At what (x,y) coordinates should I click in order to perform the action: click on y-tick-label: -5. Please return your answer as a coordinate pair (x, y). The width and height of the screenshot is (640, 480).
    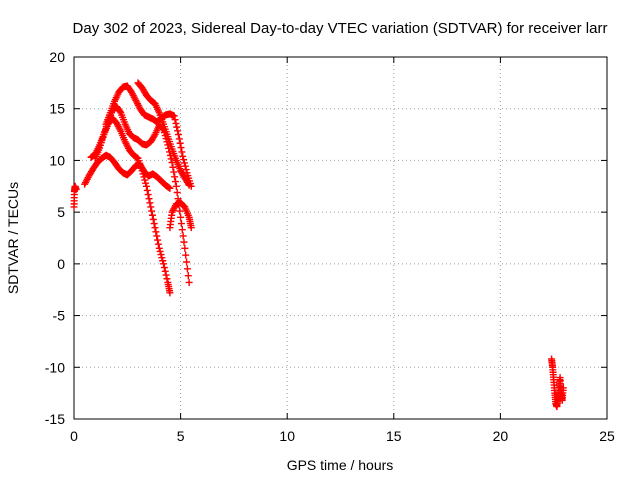
    Looking at the image, I should click on (59, 316).